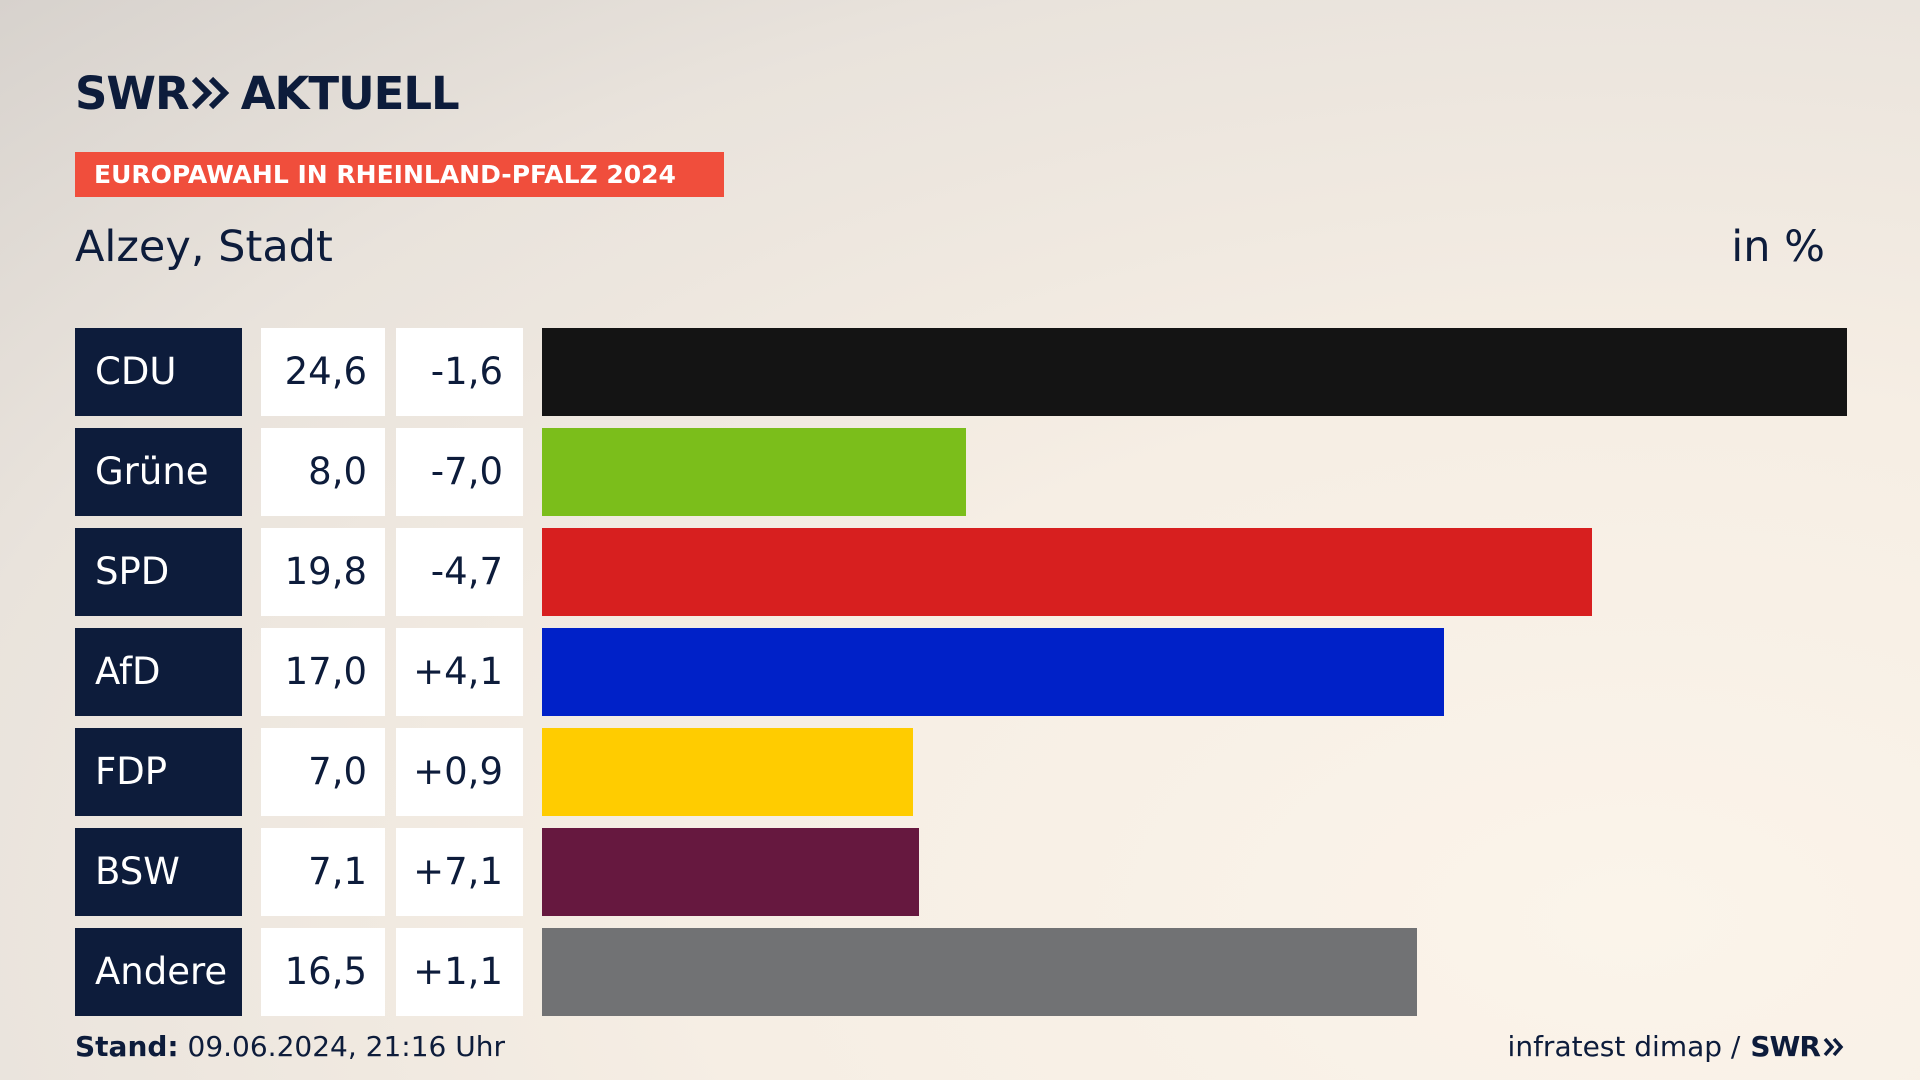 This screenshot has width=1920, height=1080. What do you see at coordinates (1067, 572) in the screenshot?
I see `bar-spd` at bounding box center [1067, 572].